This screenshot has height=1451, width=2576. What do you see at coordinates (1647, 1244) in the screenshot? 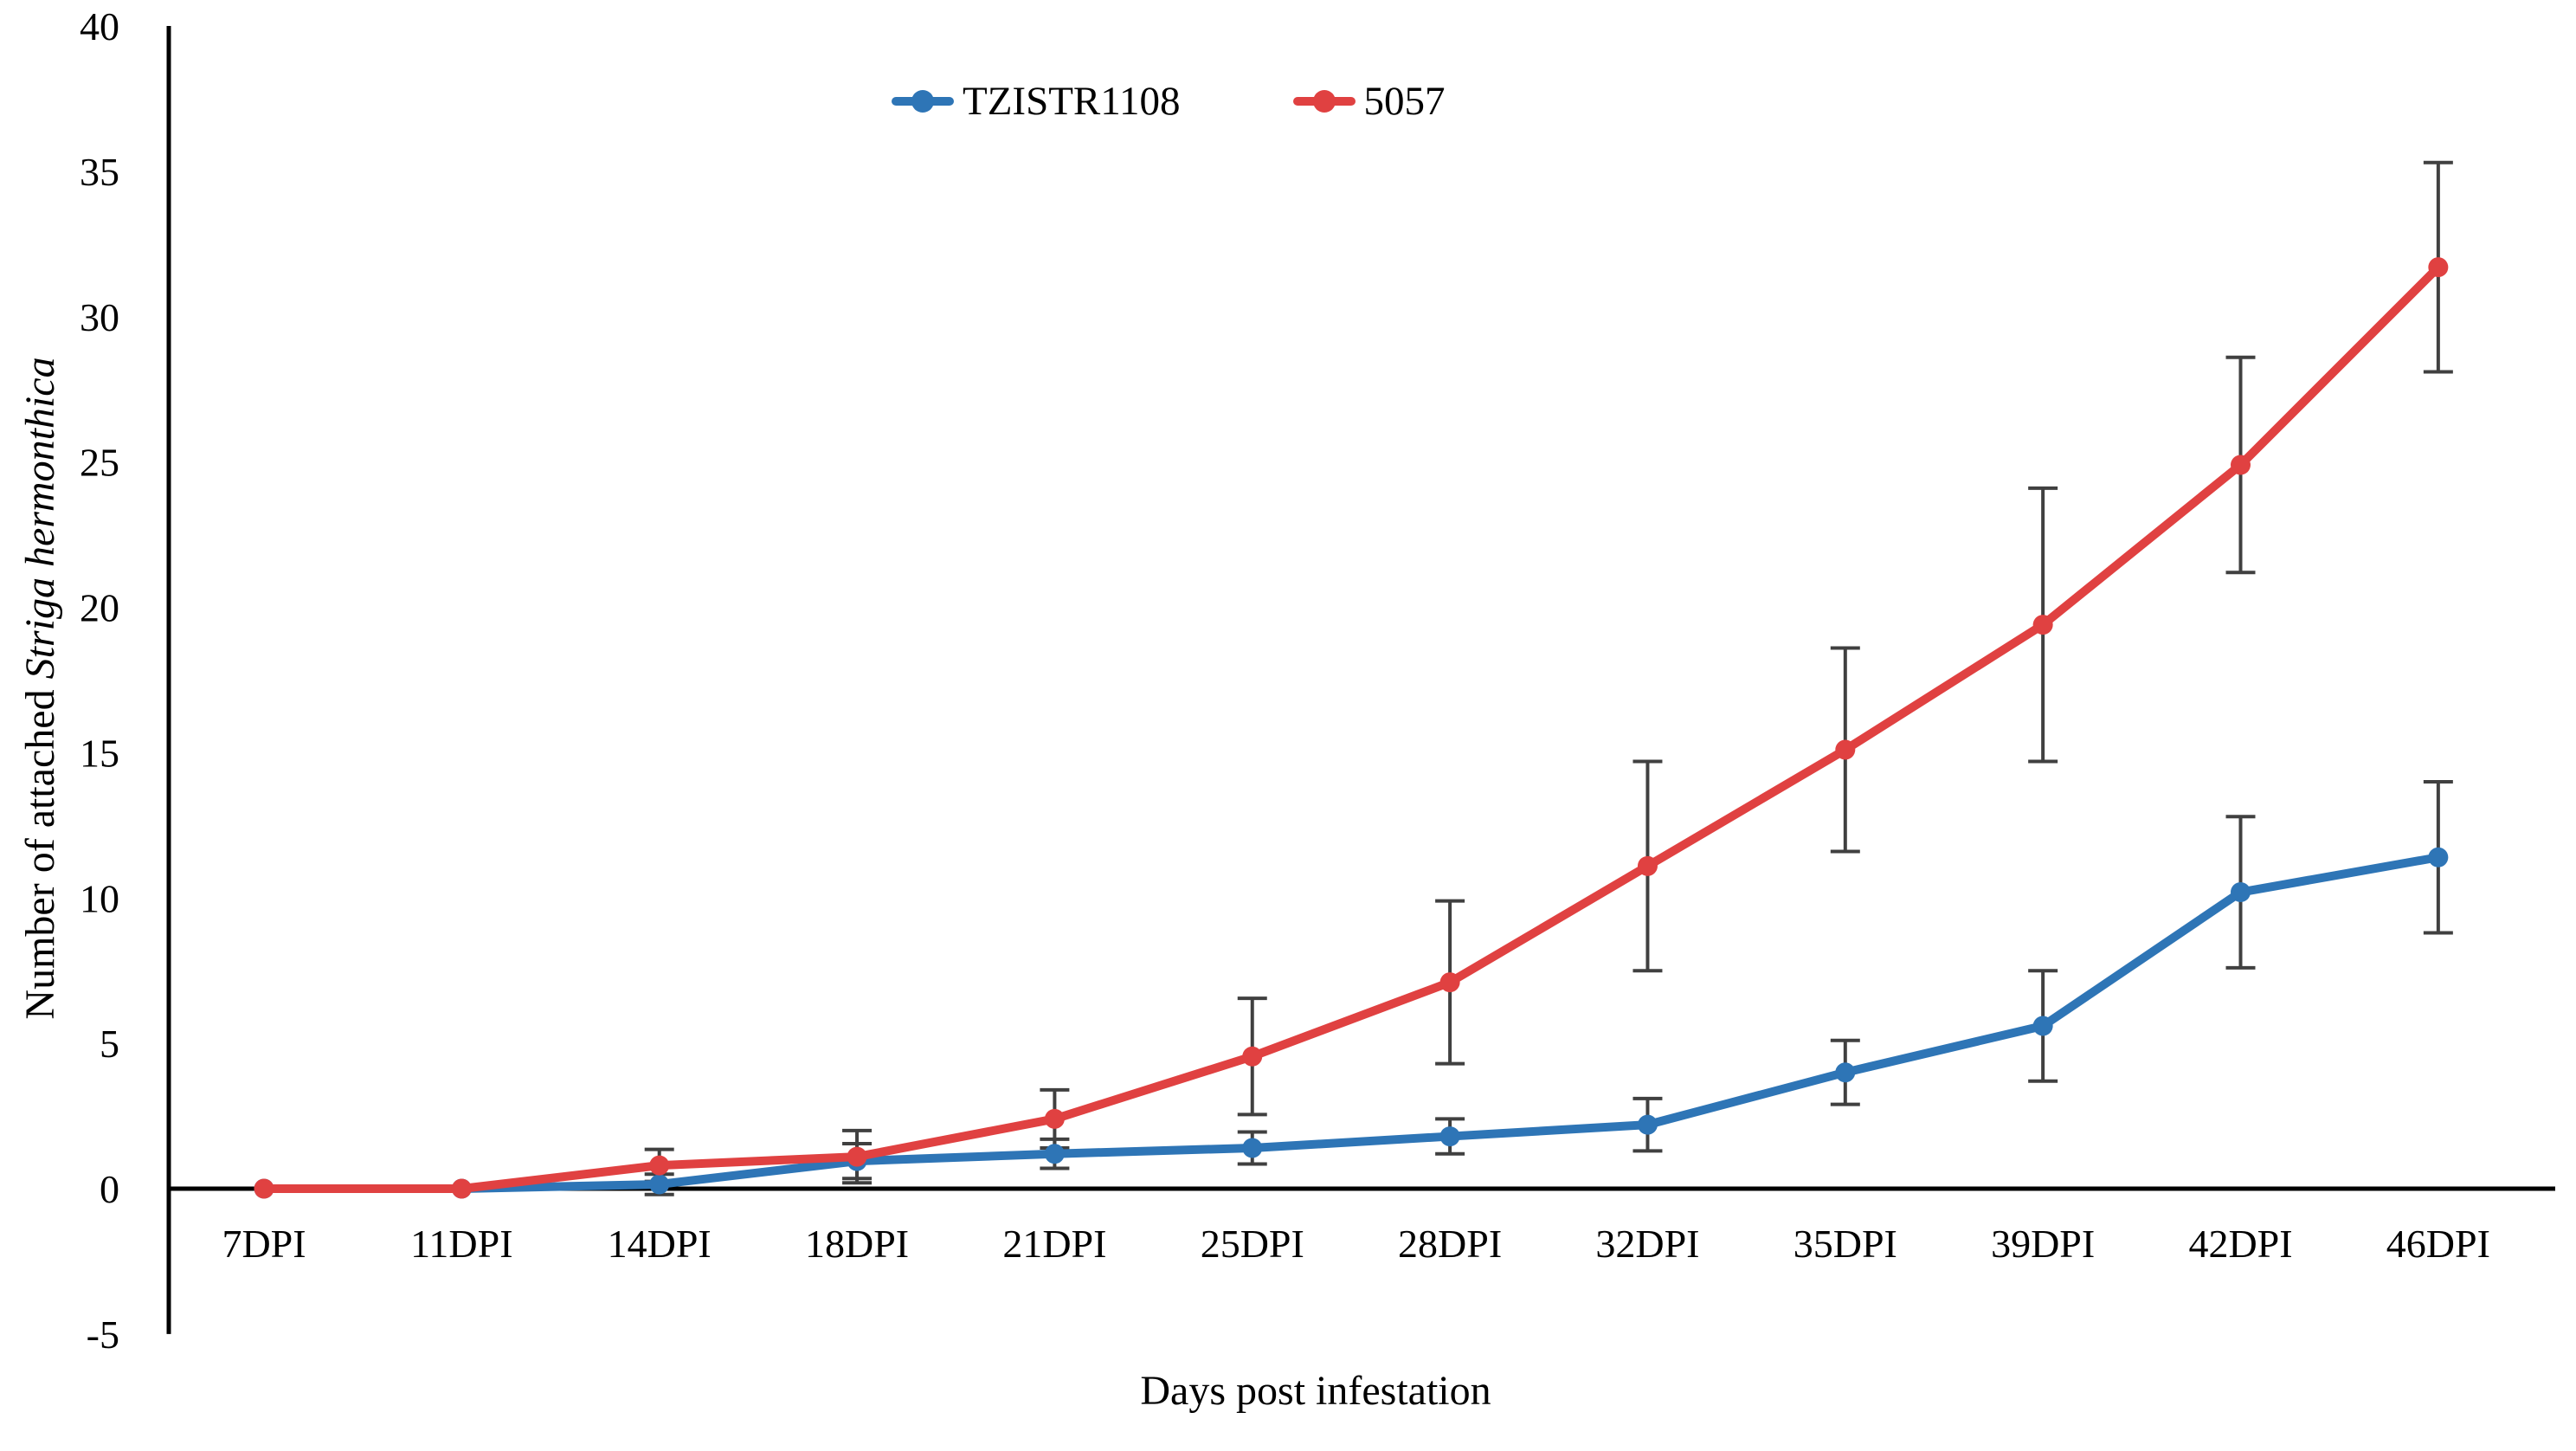
I see `x-tick-label: 32DPI` at bounding box center [1647, 1244].